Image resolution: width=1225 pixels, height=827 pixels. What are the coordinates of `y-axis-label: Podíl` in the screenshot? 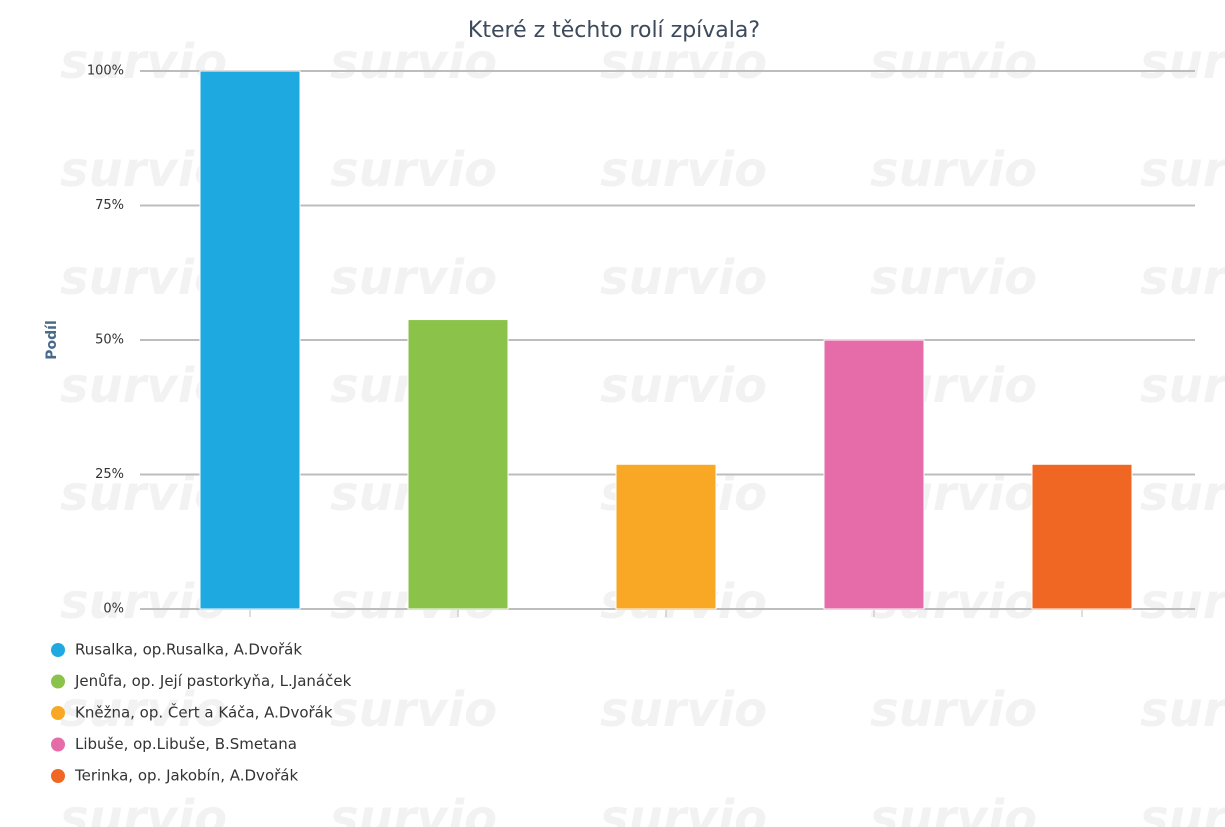 It's located at (52, 340).